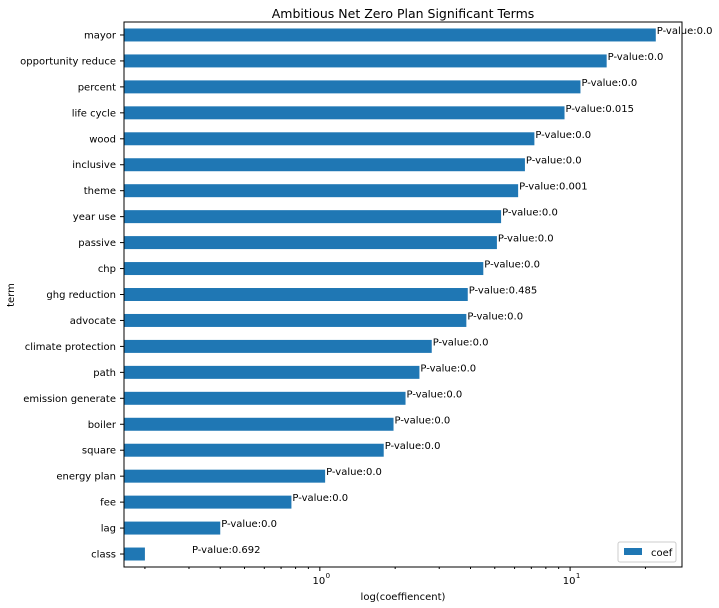 The height and width of the screenshot is (608, 719). What do you see at coordinates (69, 399) in the screenshot?
I see `y-tick-label-14: emission generate` at bounding box center [69, 399].